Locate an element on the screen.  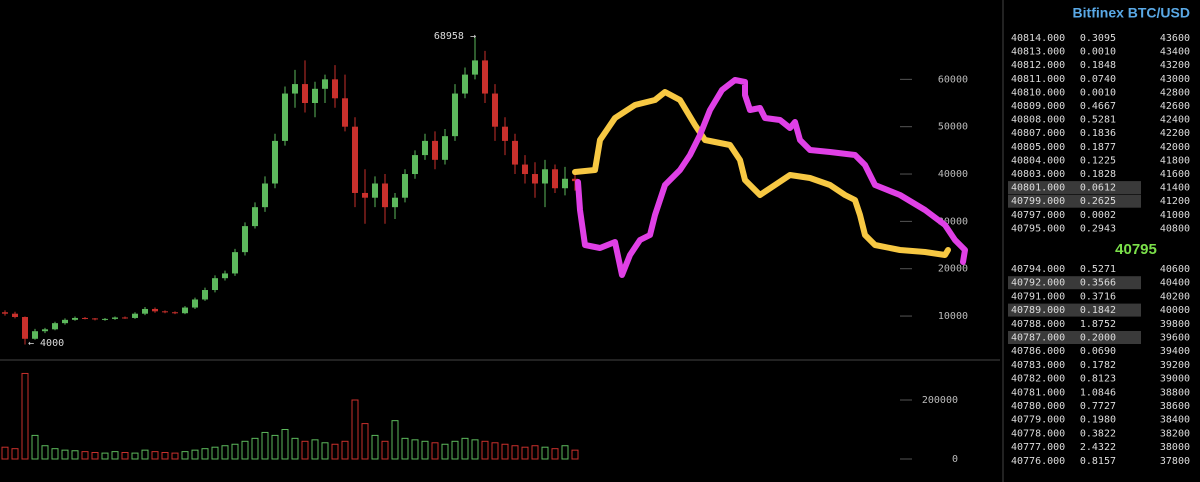
price: 40783.000 is located at coordinates (1038, 365).